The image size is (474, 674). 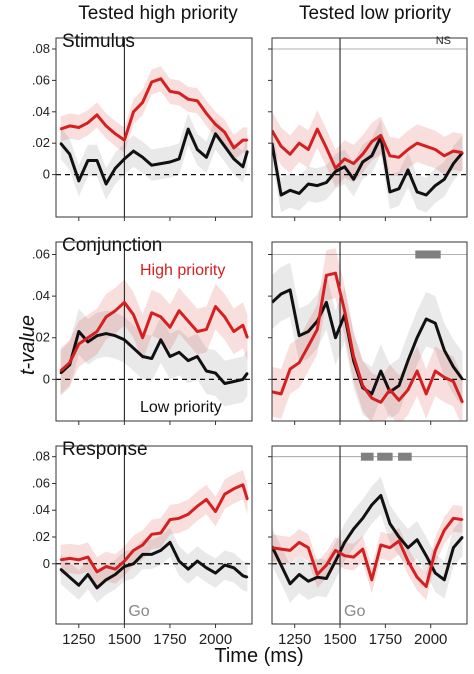 I want to click on row-title-response: Response, so click(x=105, y=449).